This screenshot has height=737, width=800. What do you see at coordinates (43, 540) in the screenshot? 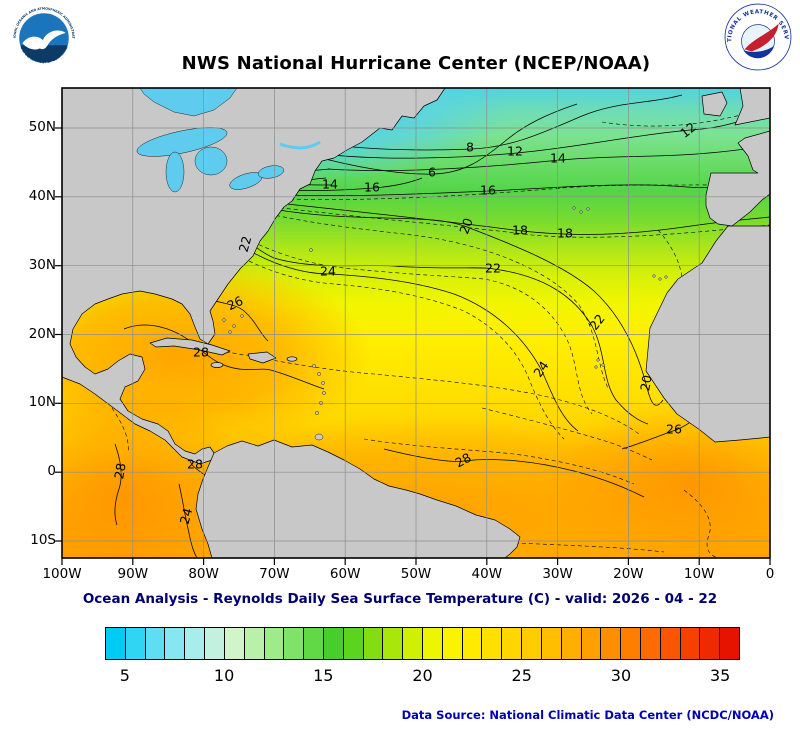
I see `lat-tick-label: 10S` at bounding box center [43, 540].